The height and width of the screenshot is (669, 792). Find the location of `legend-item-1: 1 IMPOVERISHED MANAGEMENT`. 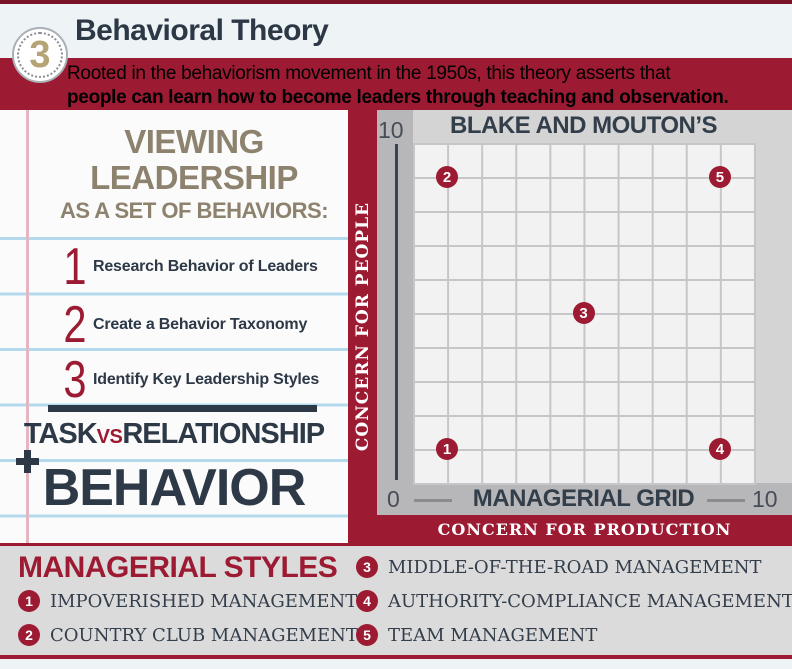

legend-item-1: 1 IMPOVERISHED MANAGEMENT is located at coordinates (187, 601).